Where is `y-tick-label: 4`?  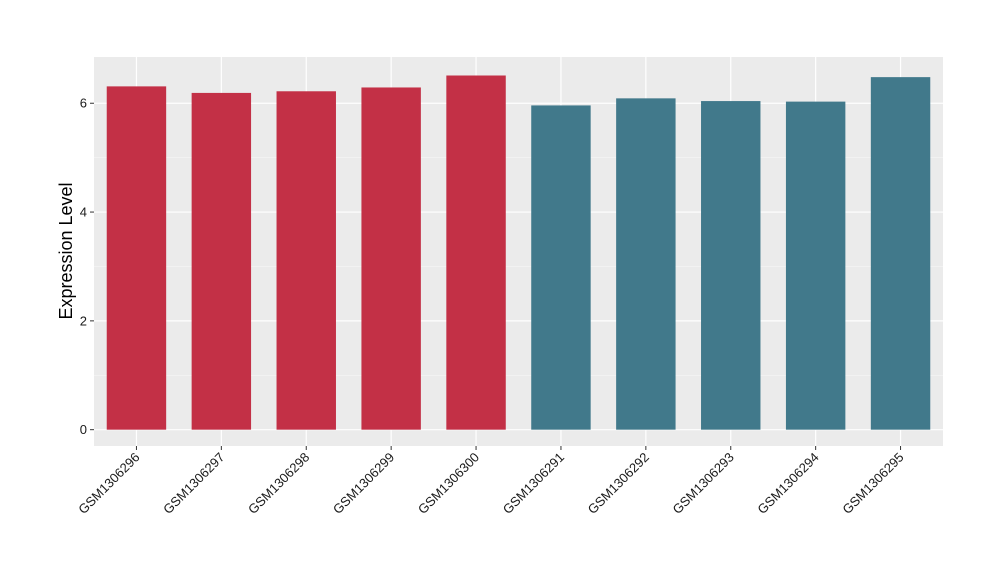 y-tick-label: 4 is located at coordinates (83, 212).